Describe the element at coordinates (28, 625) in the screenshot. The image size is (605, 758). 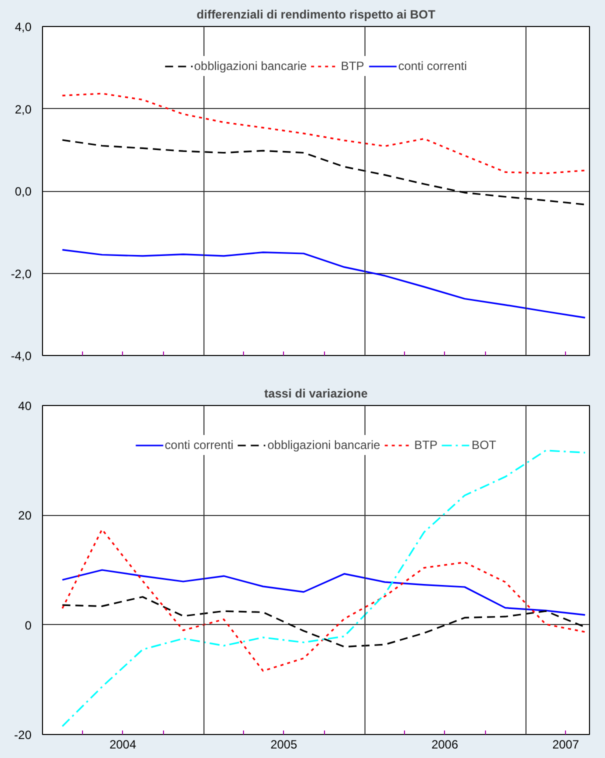
I see `y-tick-label: 0` at that location.